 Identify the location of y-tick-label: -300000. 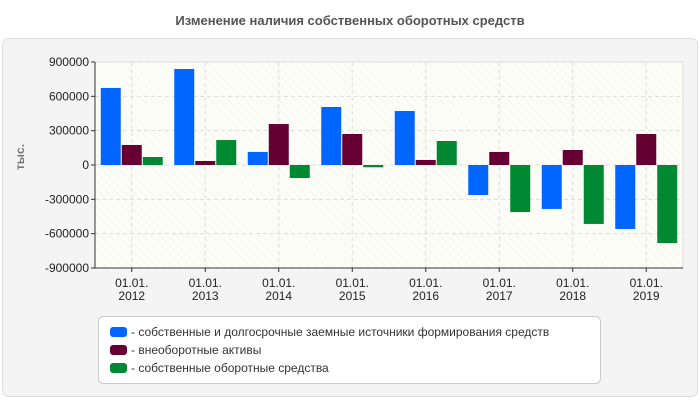
(67, 199).